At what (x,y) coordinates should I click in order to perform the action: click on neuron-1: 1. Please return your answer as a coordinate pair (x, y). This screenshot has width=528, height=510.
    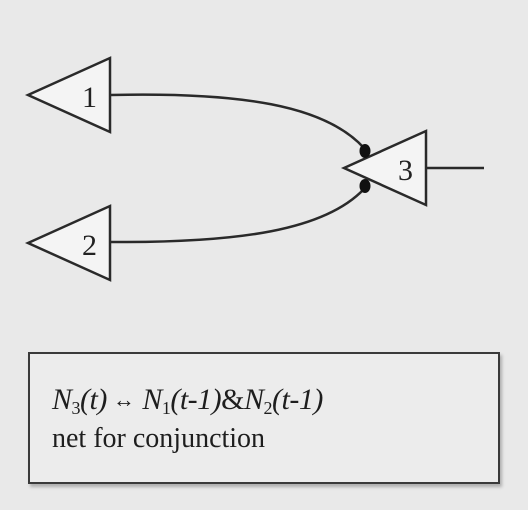
    Looking at the image, I should click on (68, 95).